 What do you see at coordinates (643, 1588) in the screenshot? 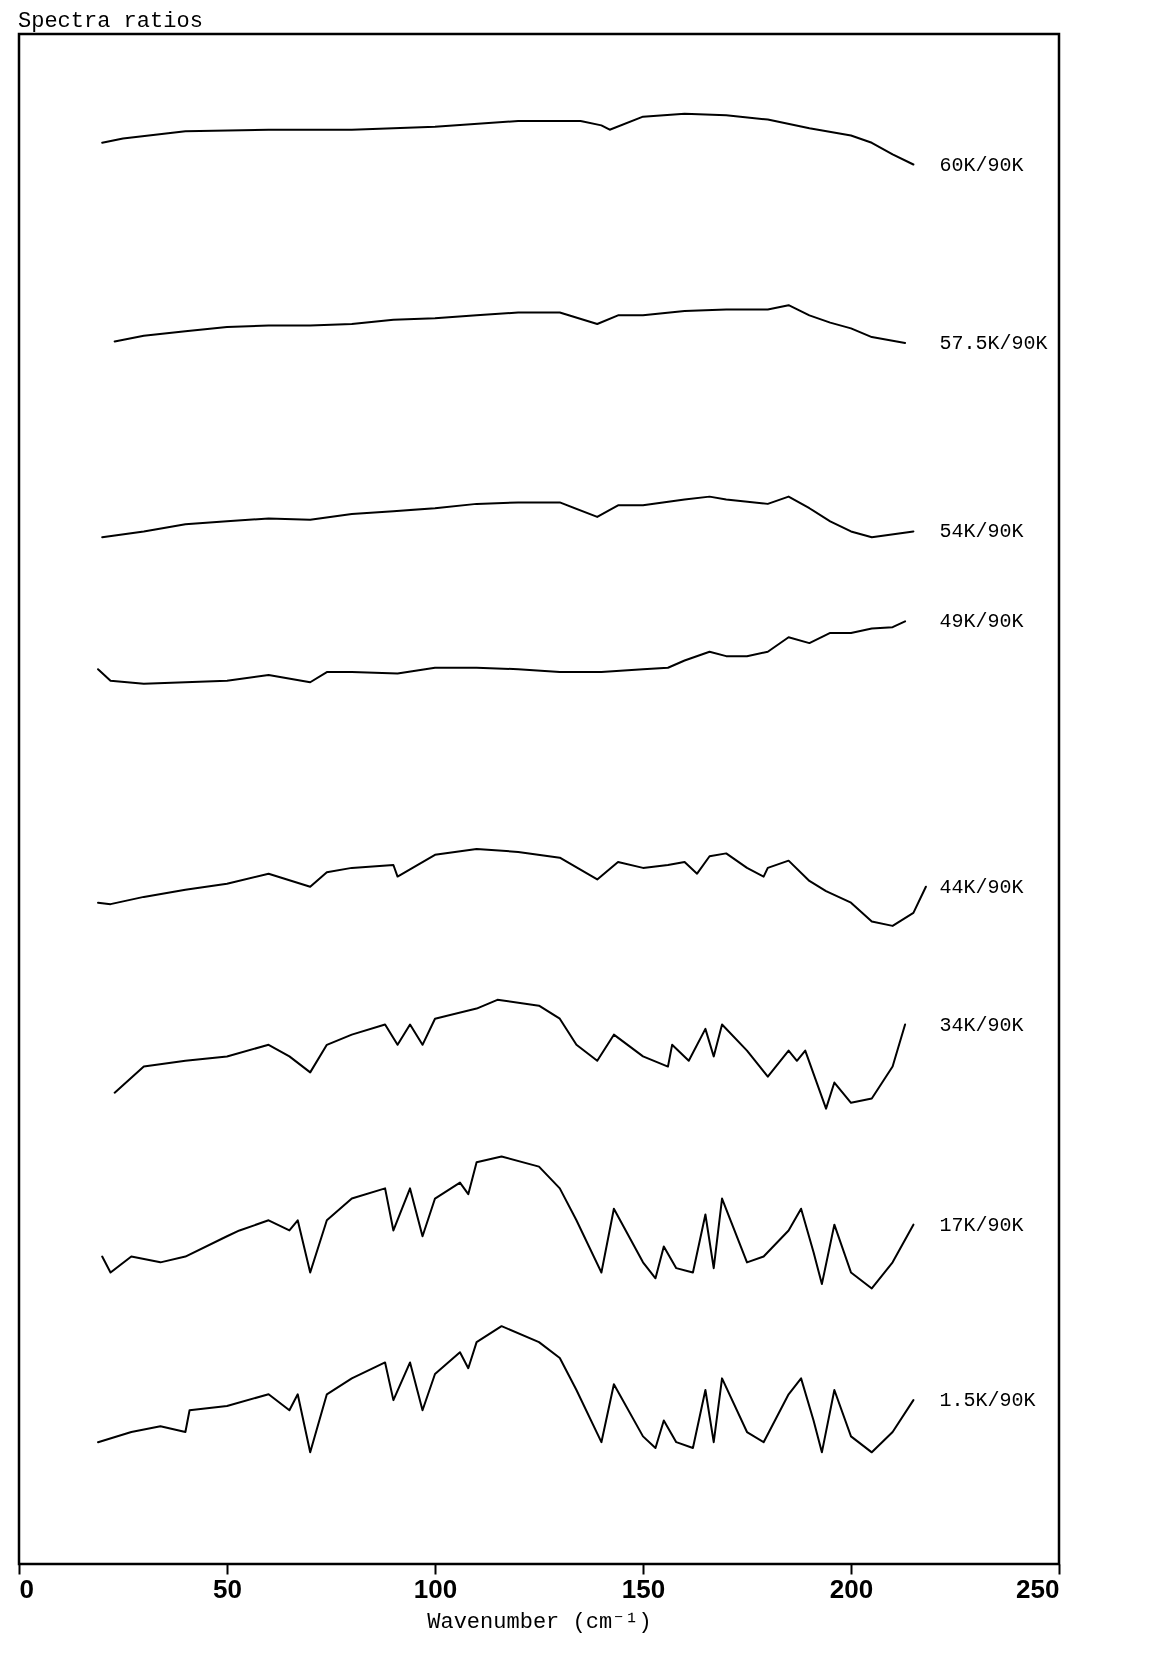
I see `x-tick-label: 150` at bounding box center [643, 1588].